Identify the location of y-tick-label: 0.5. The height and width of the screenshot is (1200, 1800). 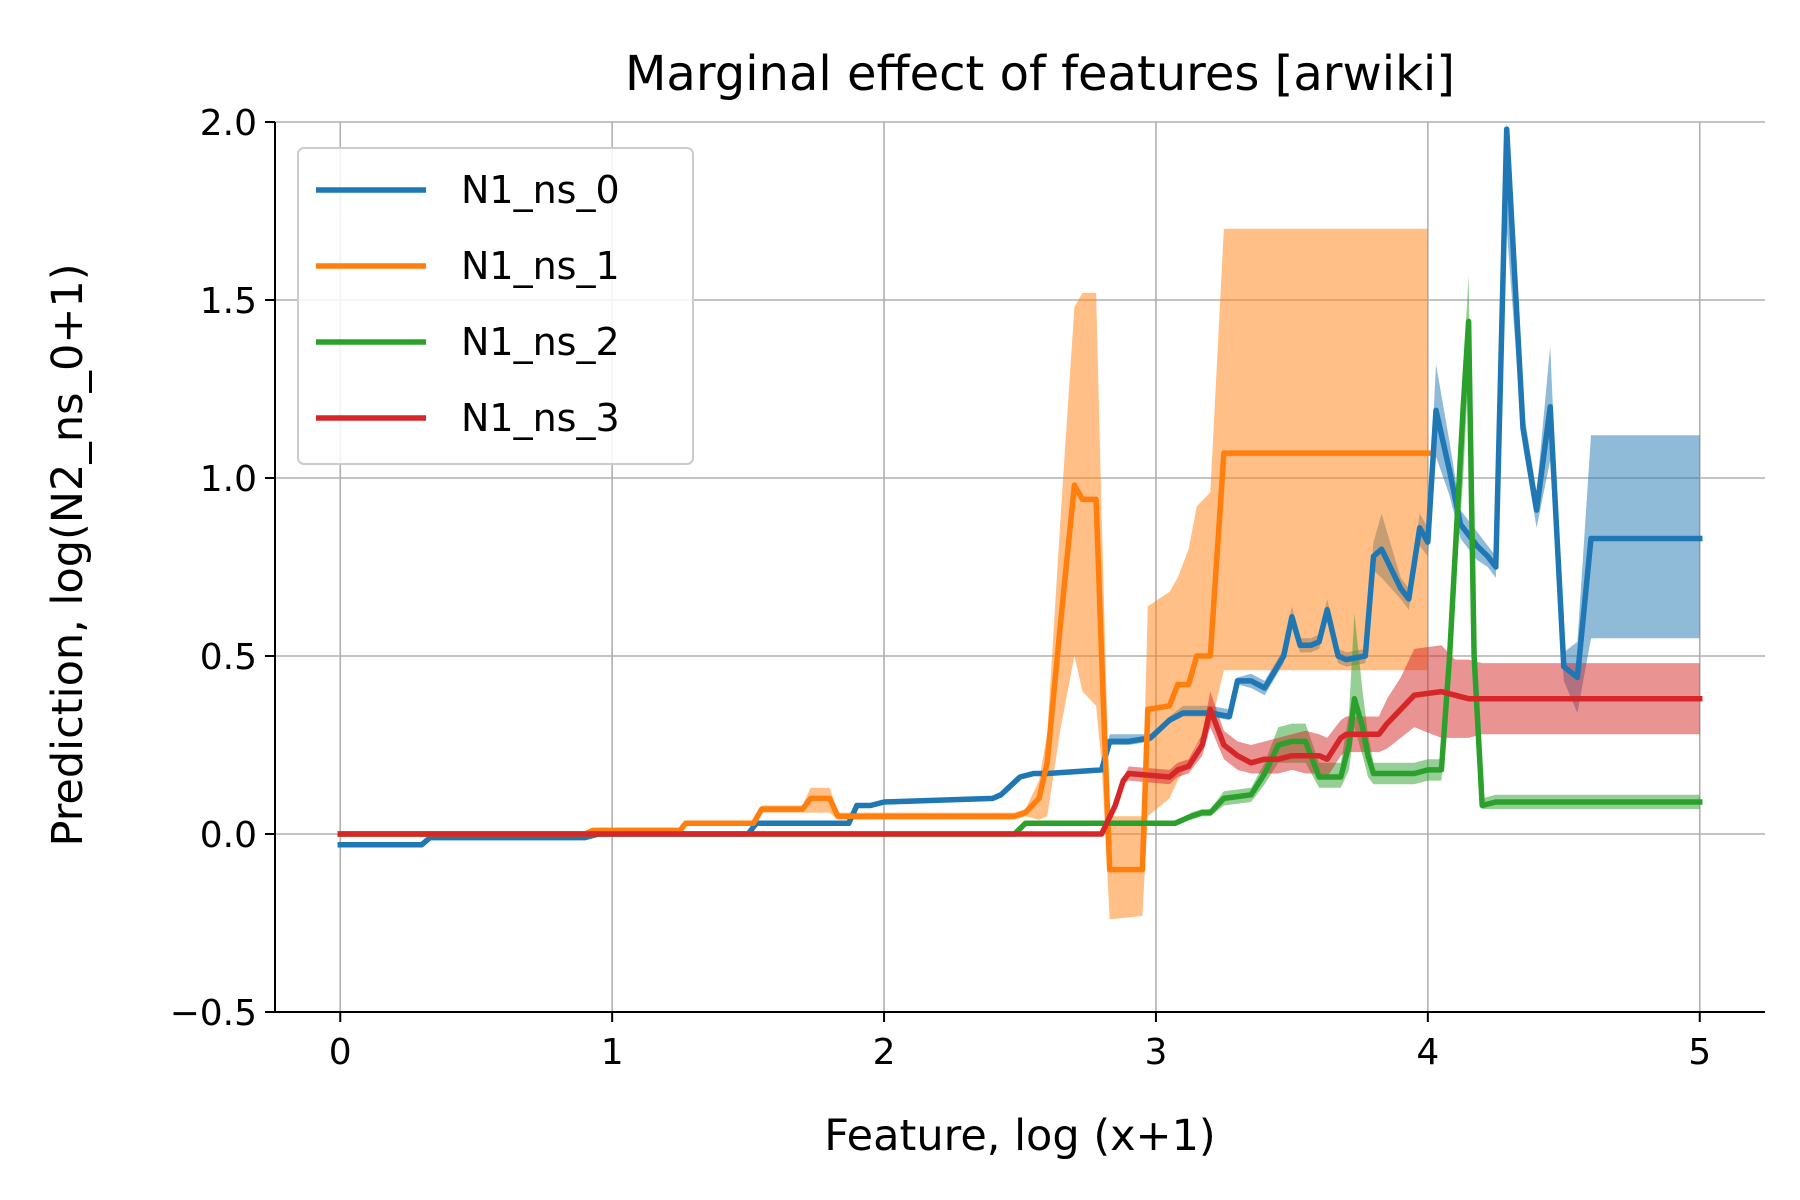
(228, 657).